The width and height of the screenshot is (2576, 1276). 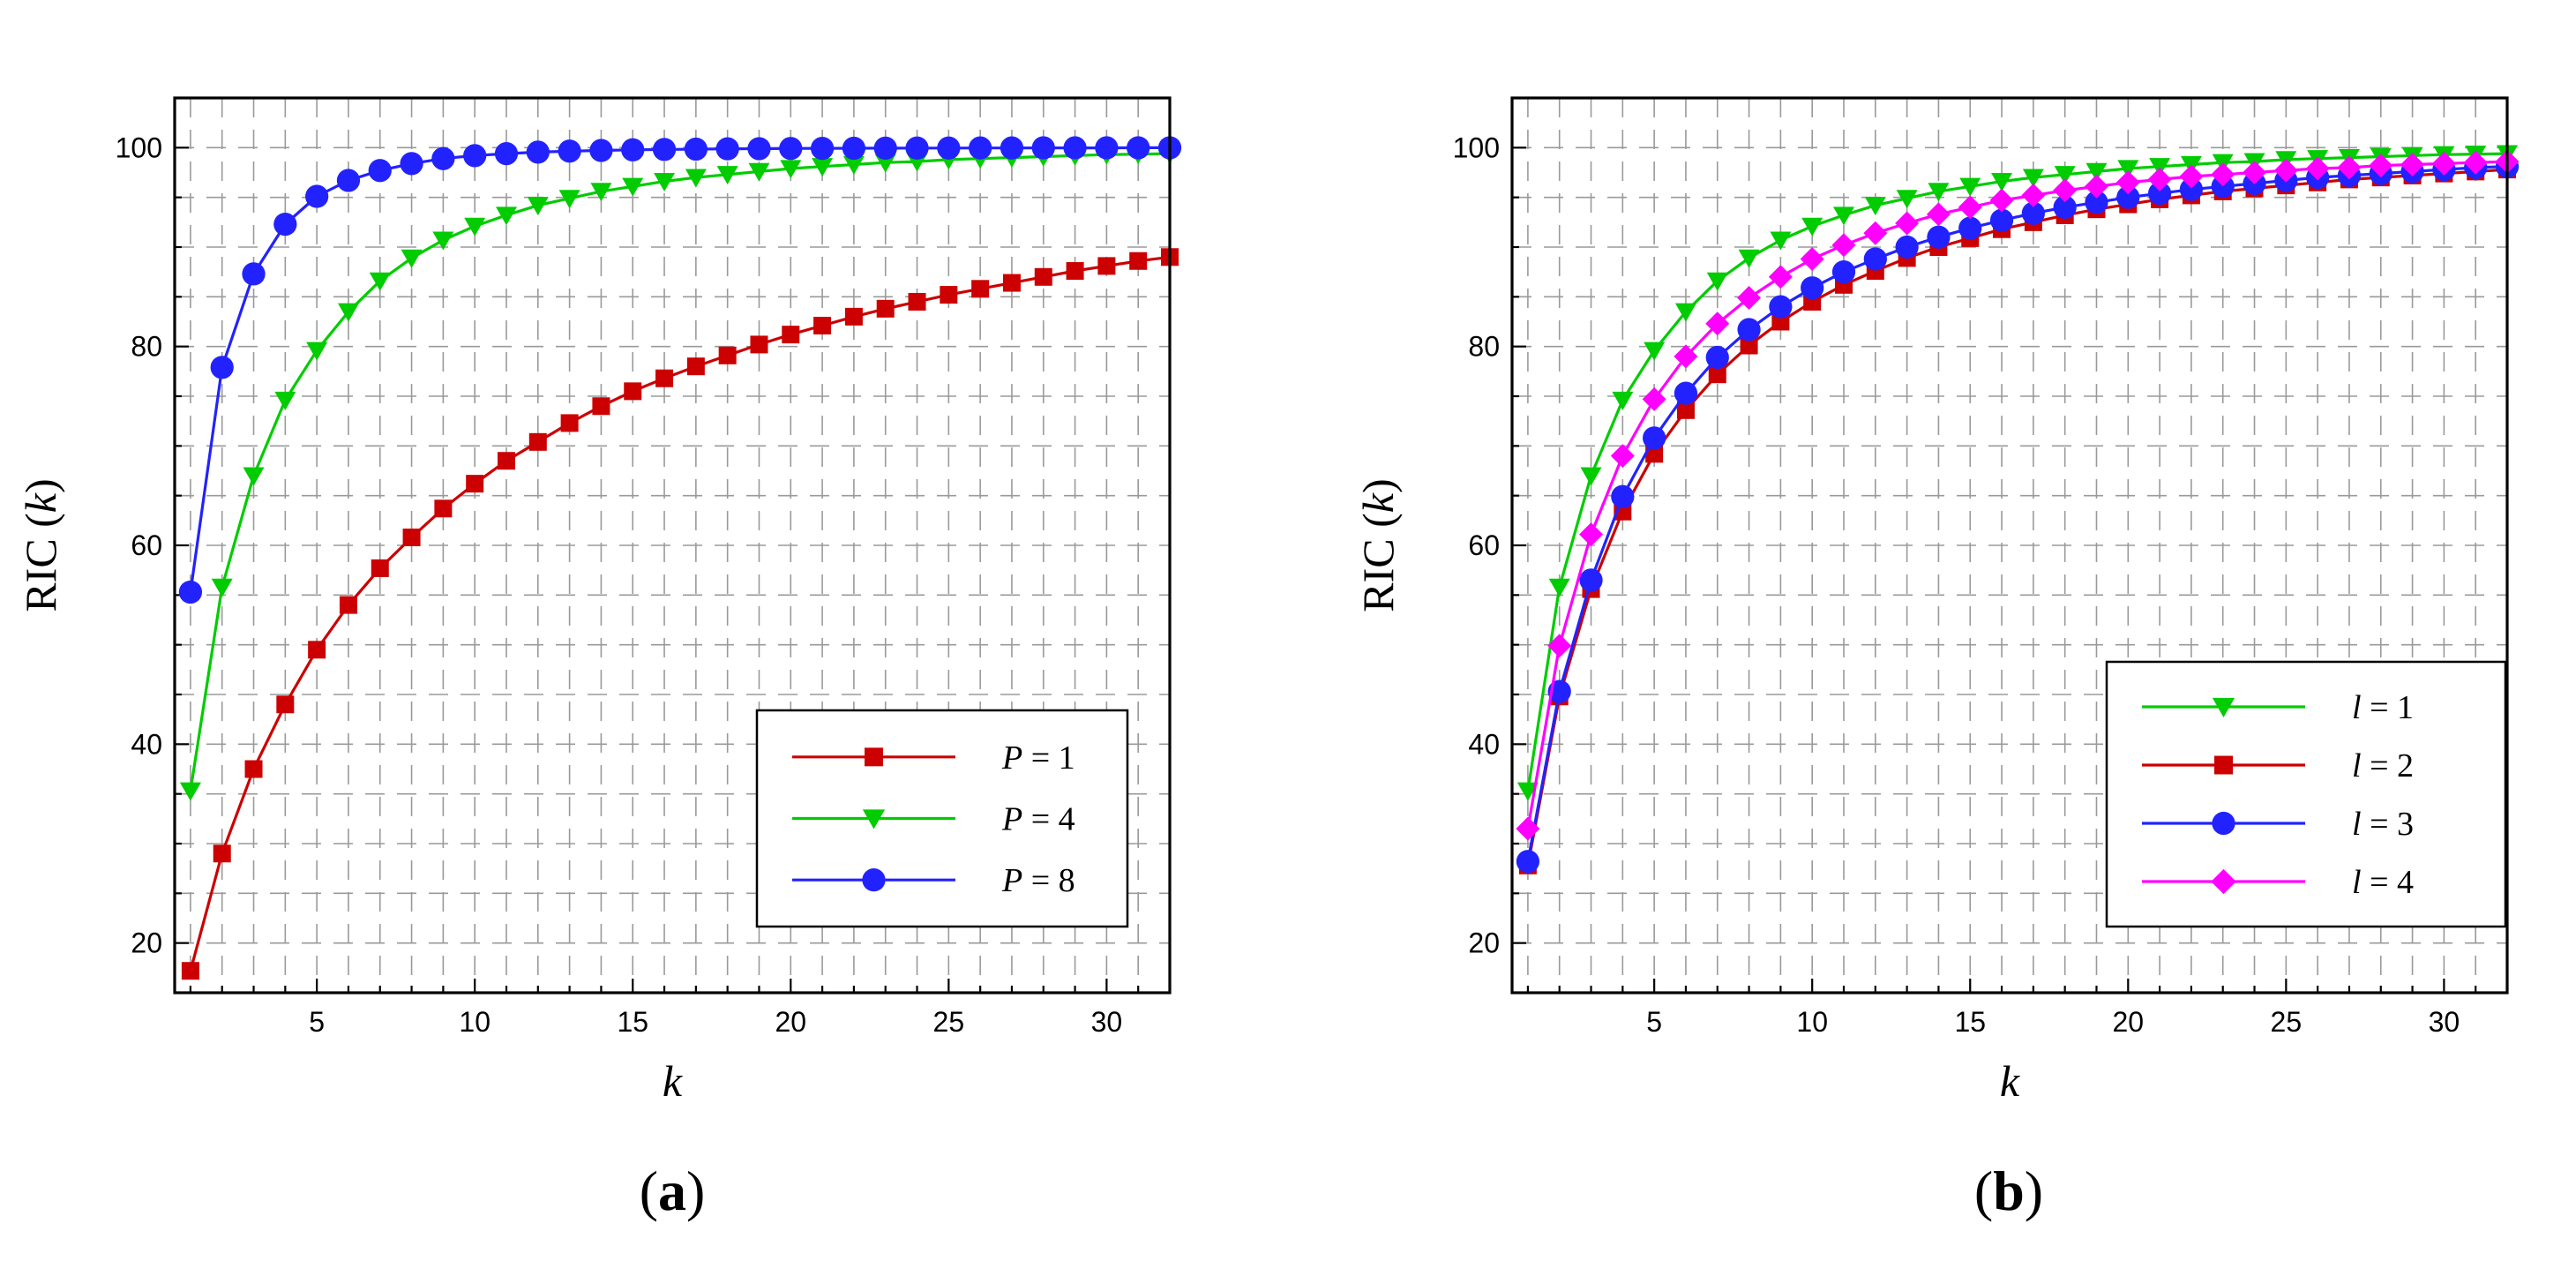 What do you see at coordinates (40, 545) in the screenshot?
I see `y-axis-title: RIC (k)` at bounding box center [40, 545].